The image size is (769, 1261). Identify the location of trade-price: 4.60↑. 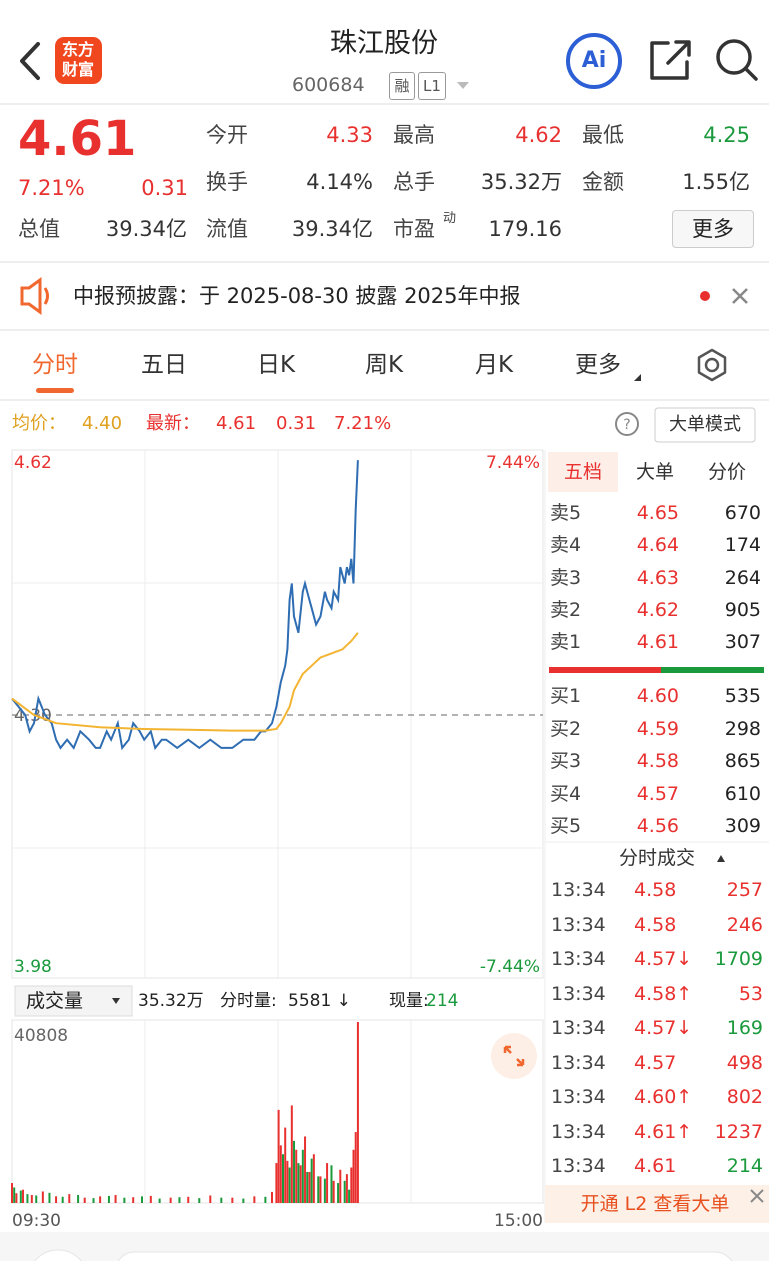
(663, 1097).